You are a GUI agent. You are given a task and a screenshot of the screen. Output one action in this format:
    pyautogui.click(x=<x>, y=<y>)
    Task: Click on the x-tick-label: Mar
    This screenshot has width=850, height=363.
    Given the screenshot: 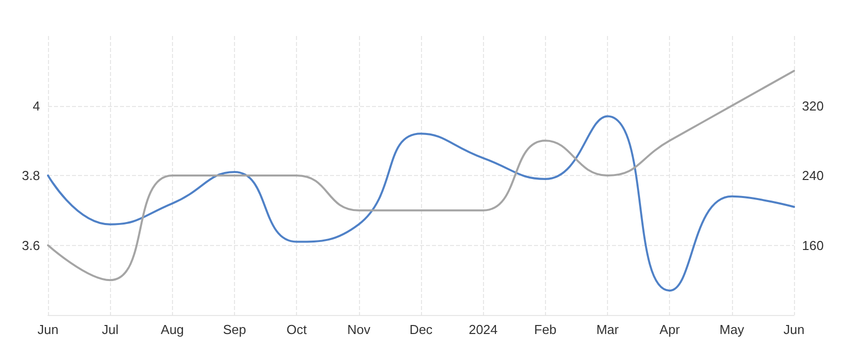 What is the action you would take?
    pyautogui.click(x=608, y=329)
    